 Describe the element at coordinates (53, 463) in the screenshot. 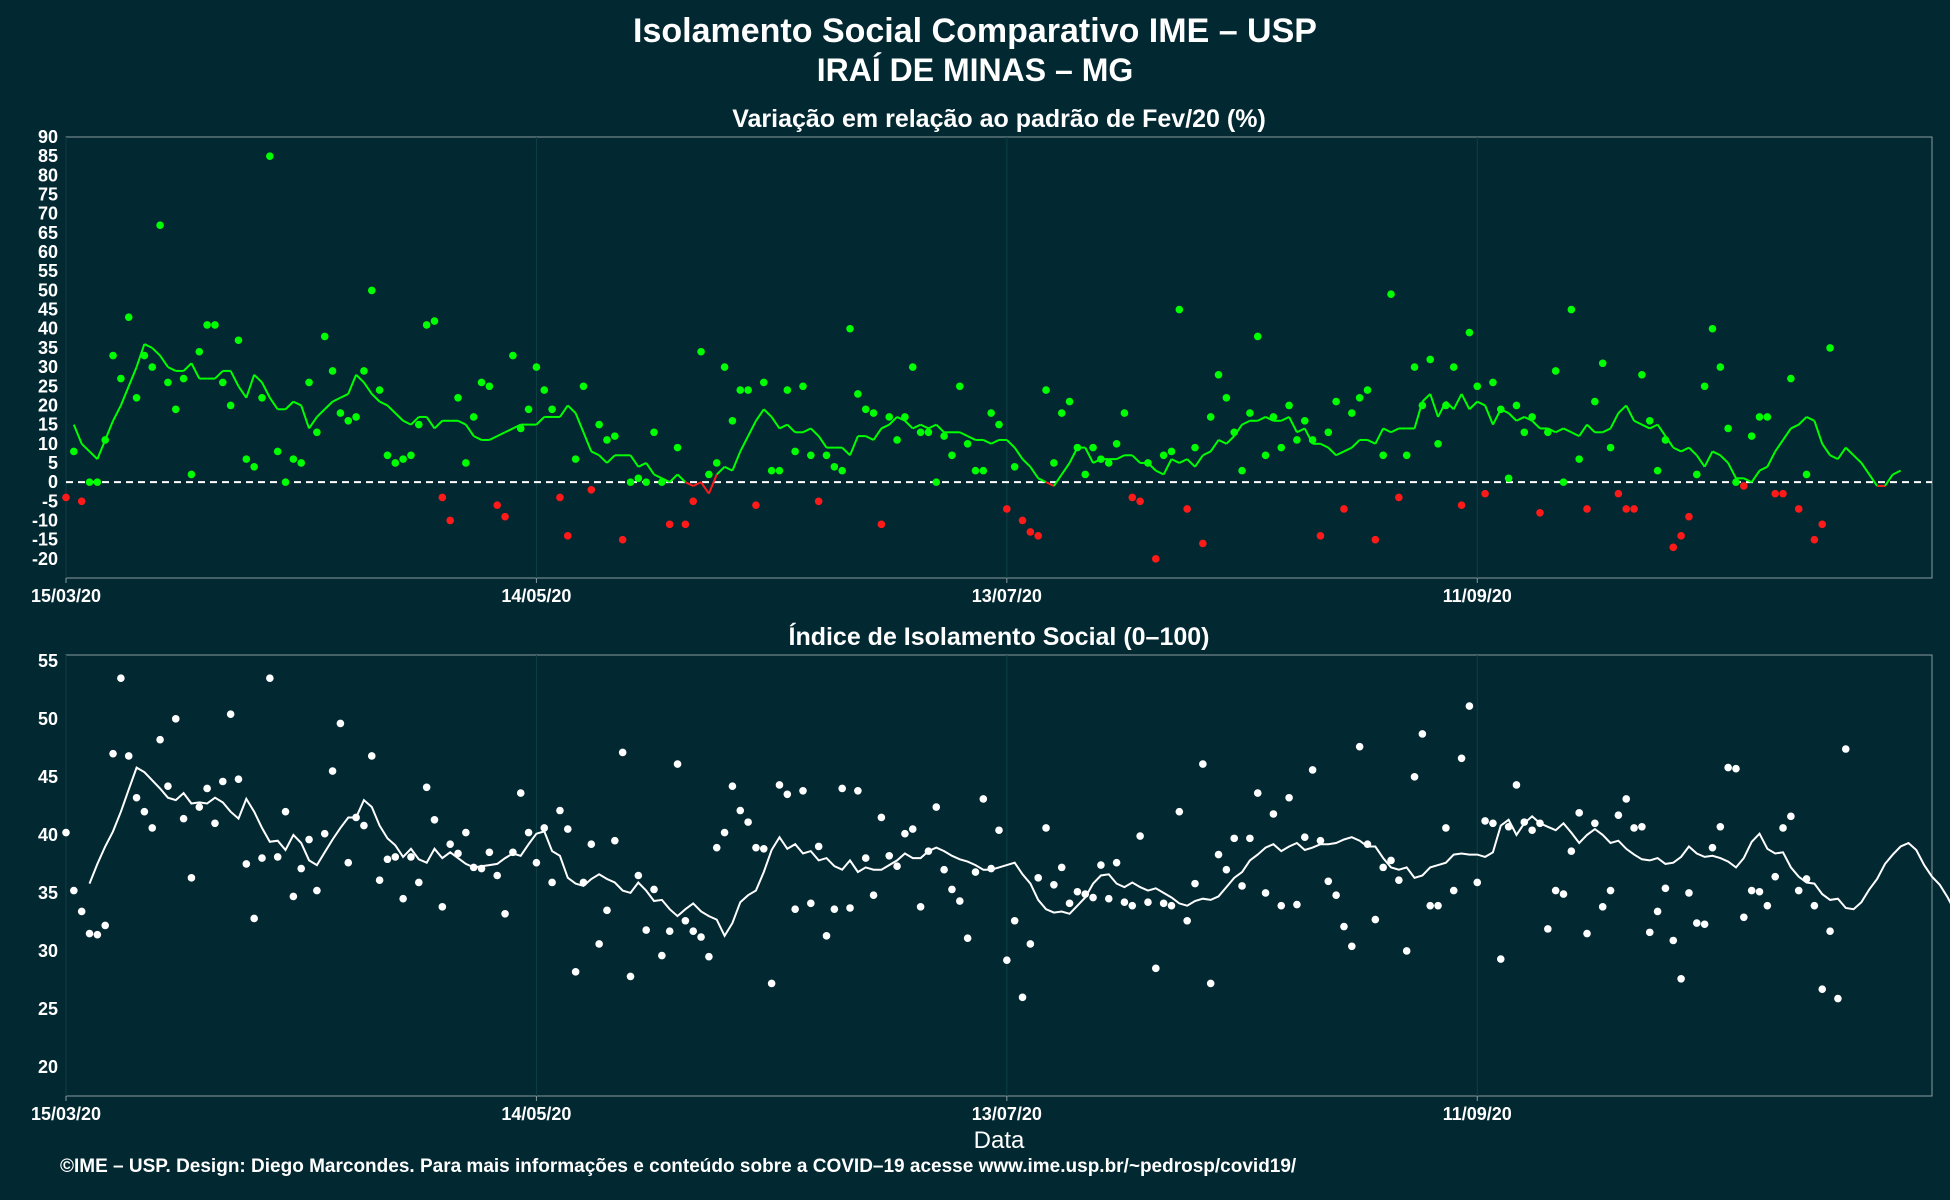

I see `y-tick-label: 5` at that location.